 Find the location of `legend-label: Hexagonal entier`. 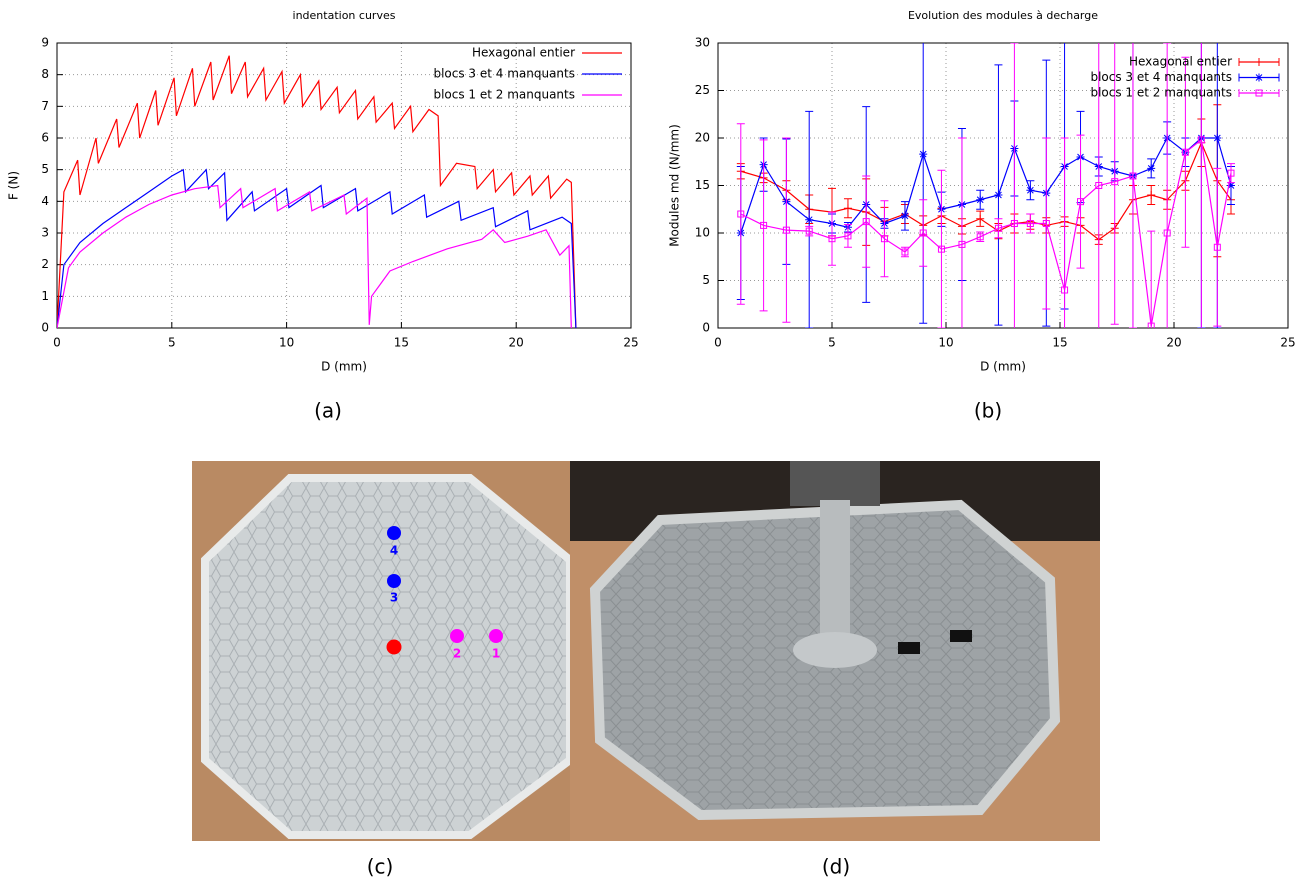

legend-label: Hexagonal entier is located at coordinates (1180, 62).